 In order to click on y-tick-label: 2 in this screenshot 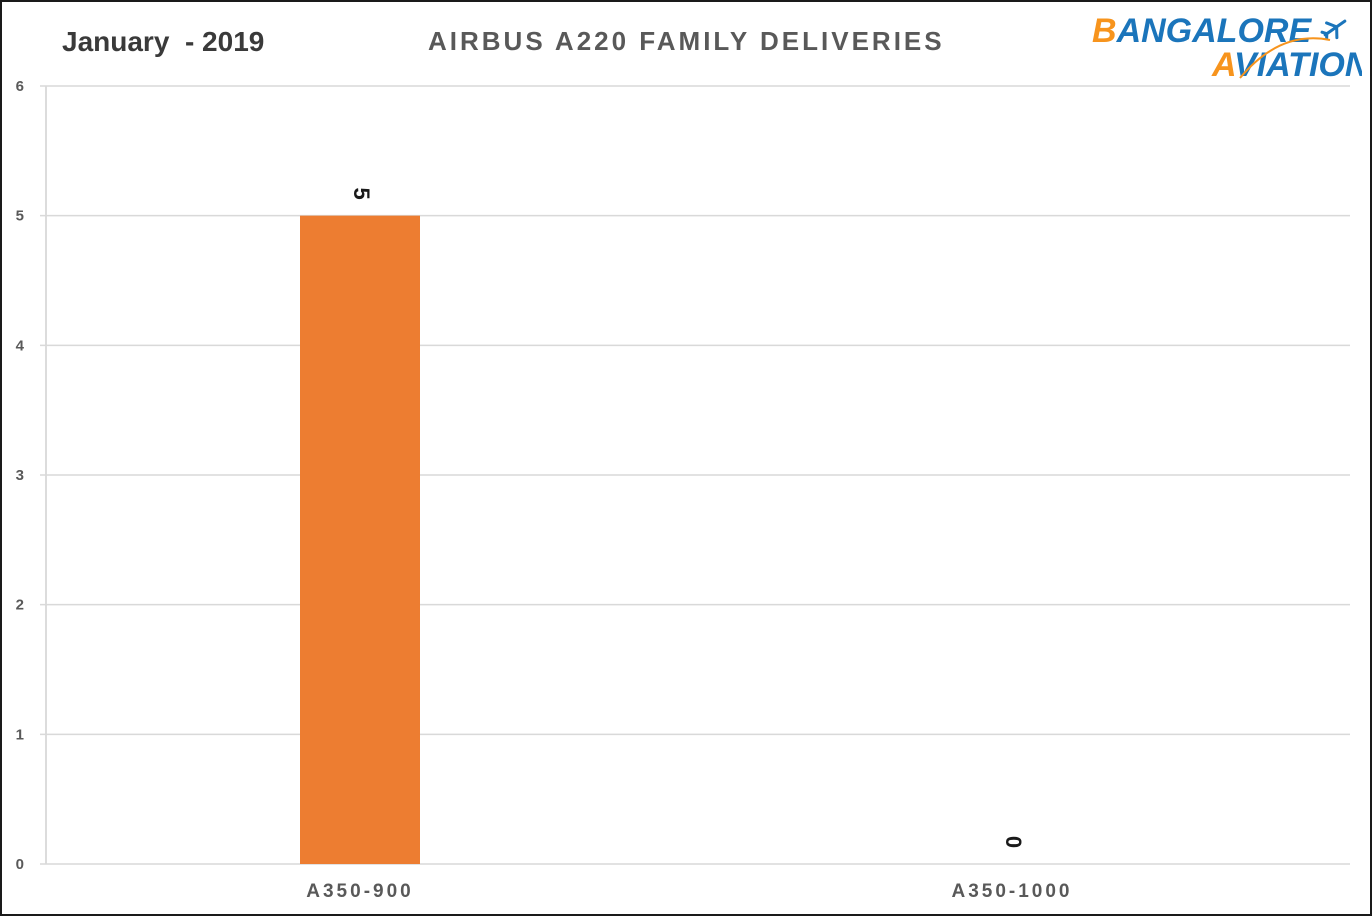, I will do `click(20, 605)`.